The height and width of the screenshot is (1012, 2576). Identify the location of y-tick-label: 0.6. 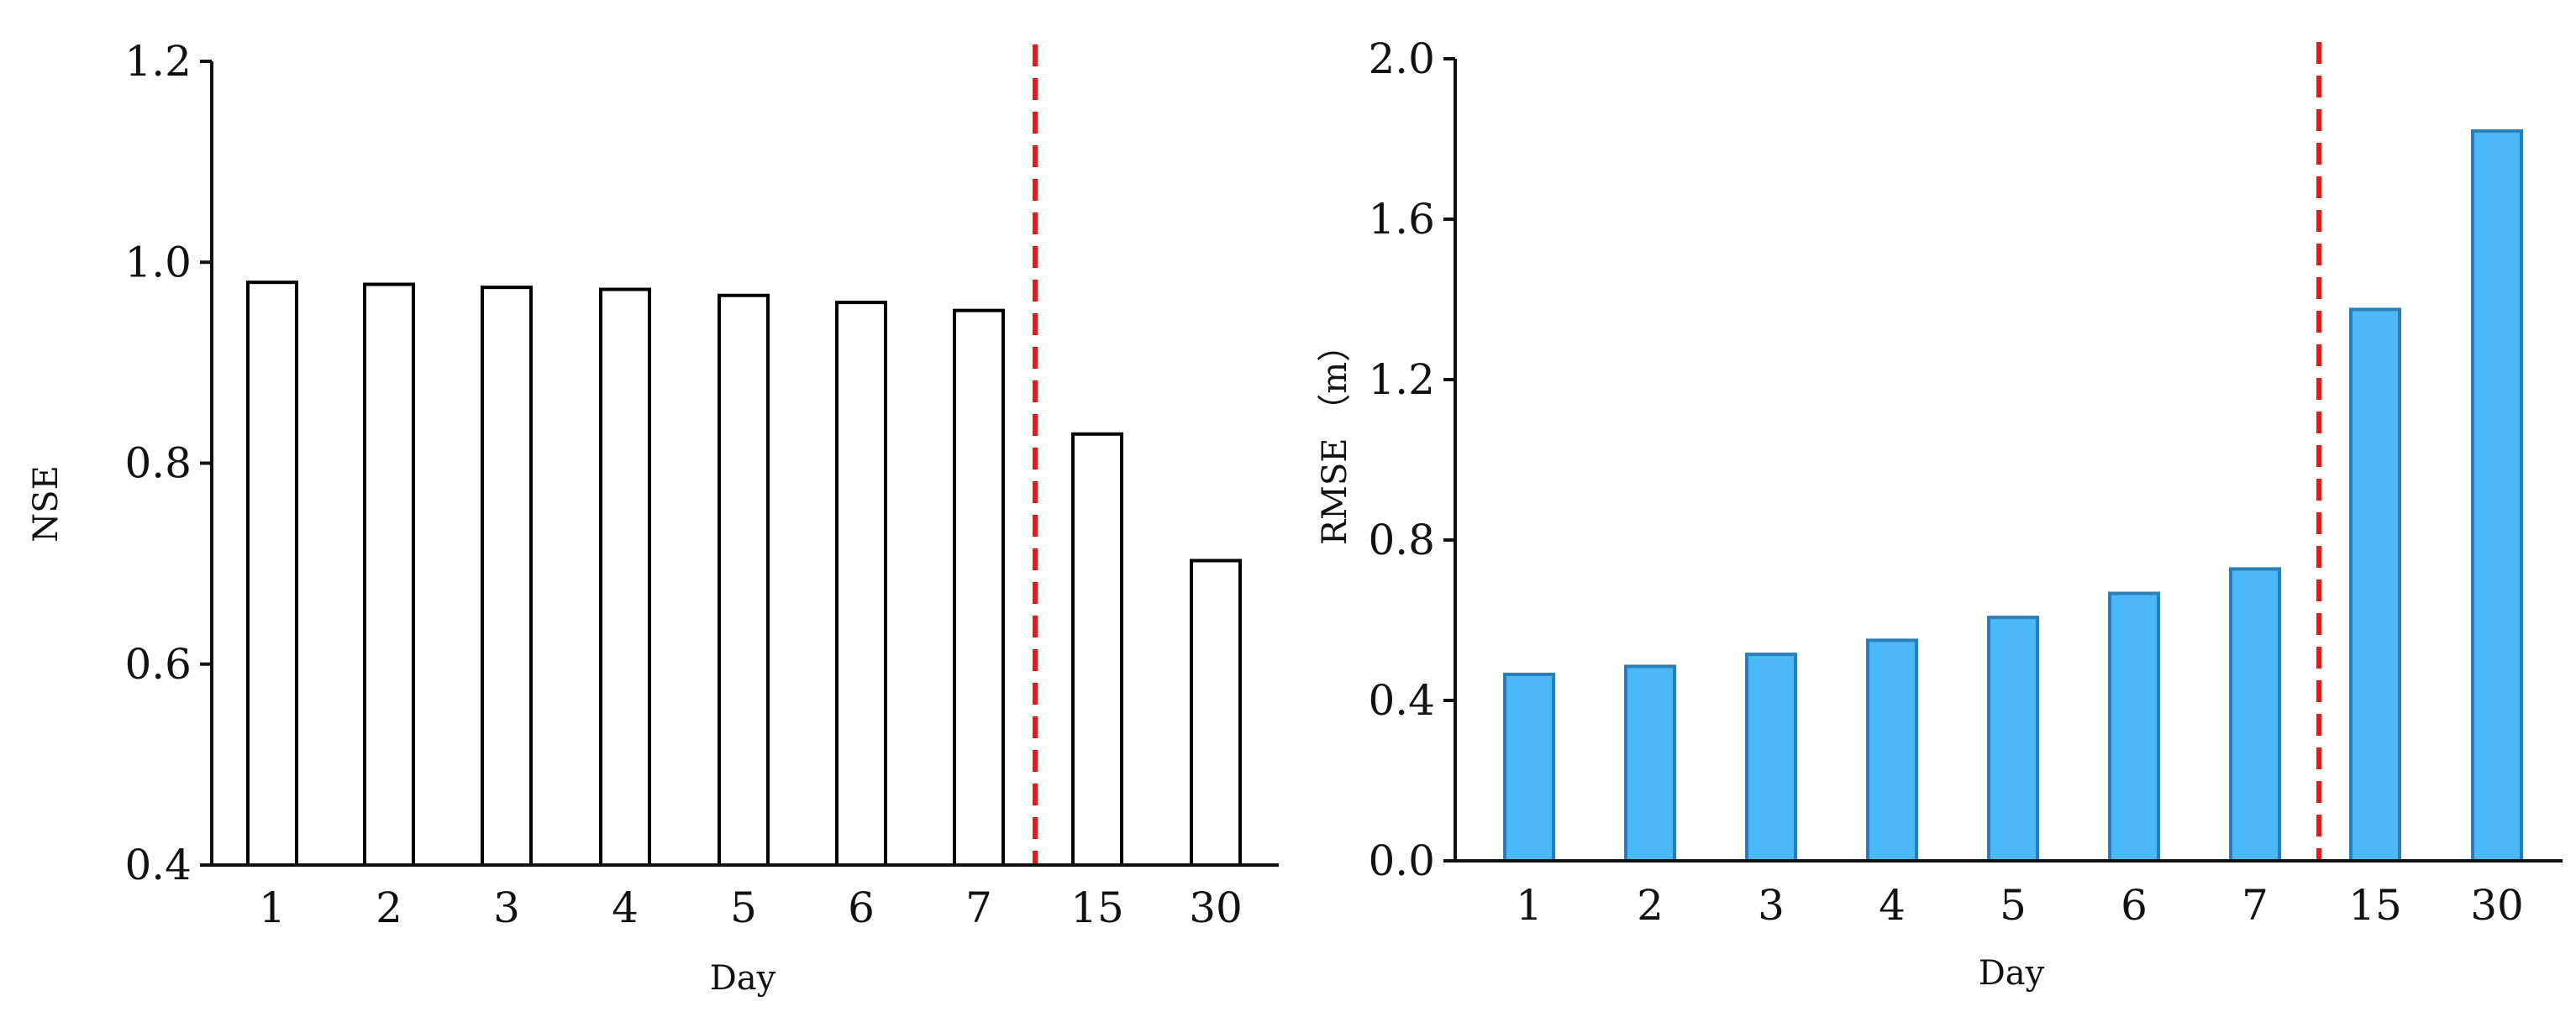
(158, 664).